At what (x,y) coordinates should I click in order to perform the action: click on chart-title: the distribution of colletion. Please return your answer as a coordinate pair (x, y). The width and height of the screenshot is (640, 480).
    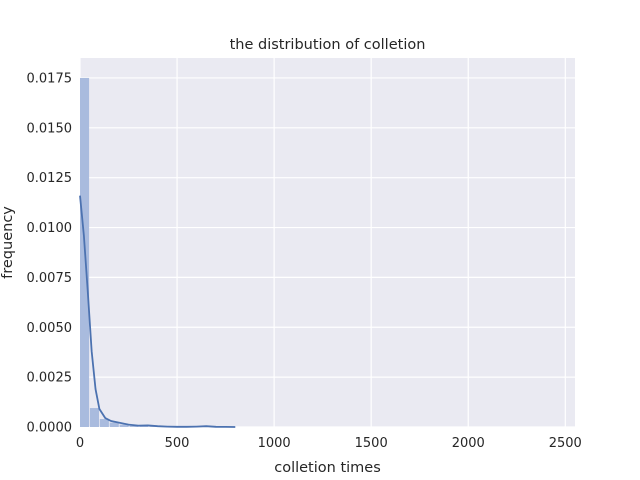
    Looking at the image, I should click on (328, 45).